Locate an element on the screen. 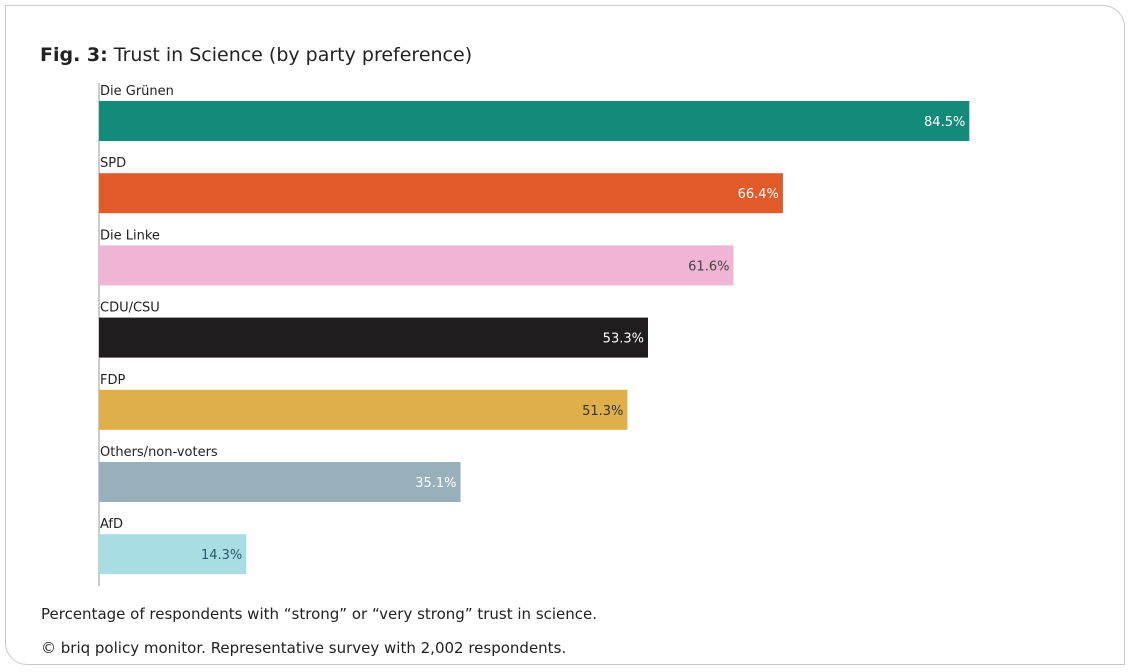 The image size is (1132, 672). category-label-cdu-csu: CDU/CSU is located at coordinates (130, 308).